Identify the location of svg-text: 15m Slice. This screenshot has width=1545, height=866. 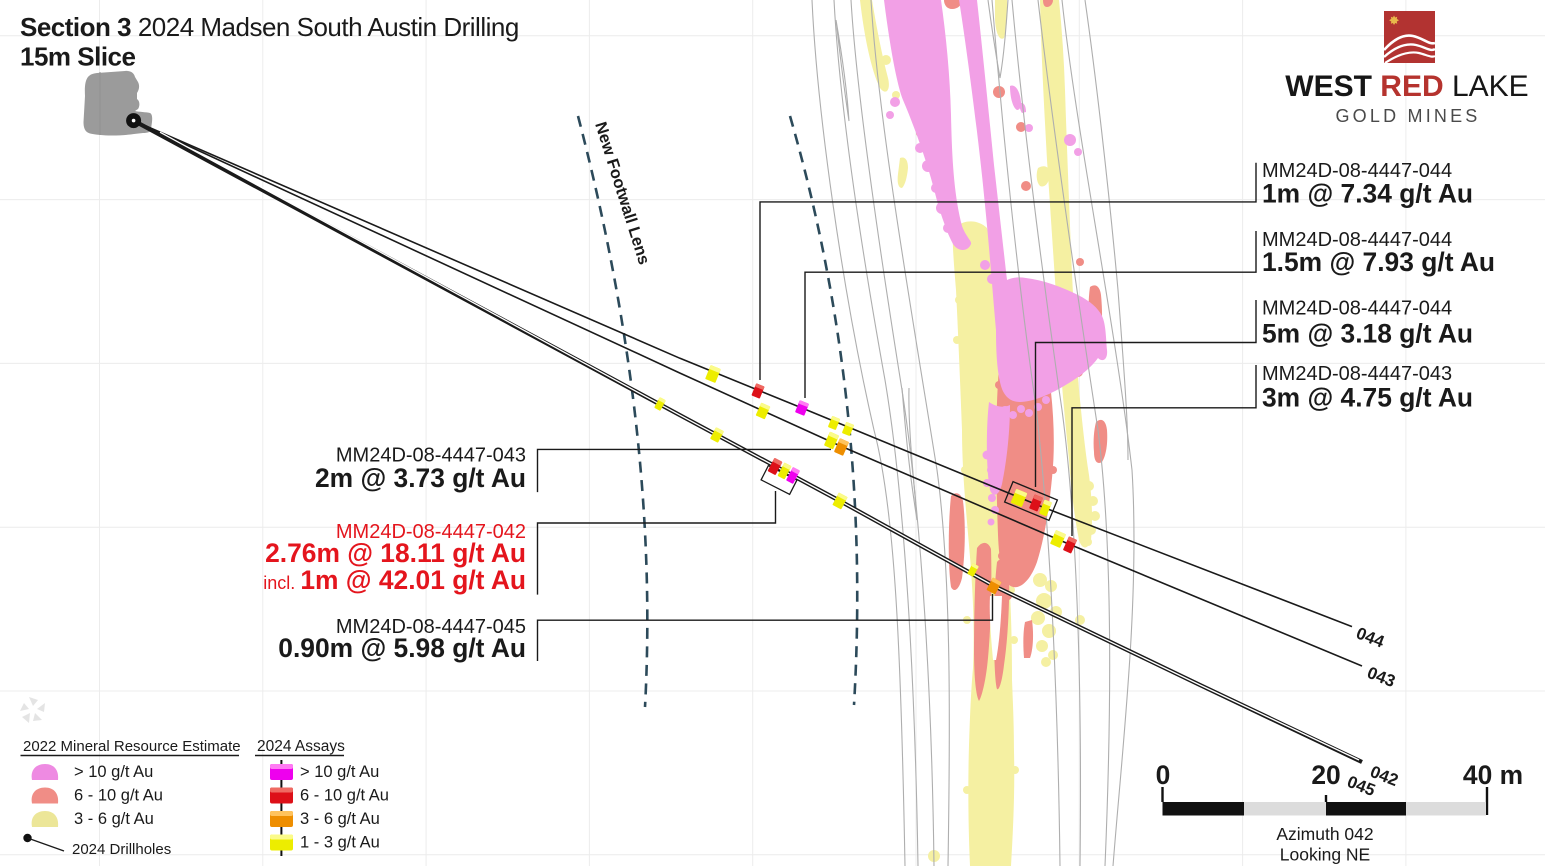
(78, 57).